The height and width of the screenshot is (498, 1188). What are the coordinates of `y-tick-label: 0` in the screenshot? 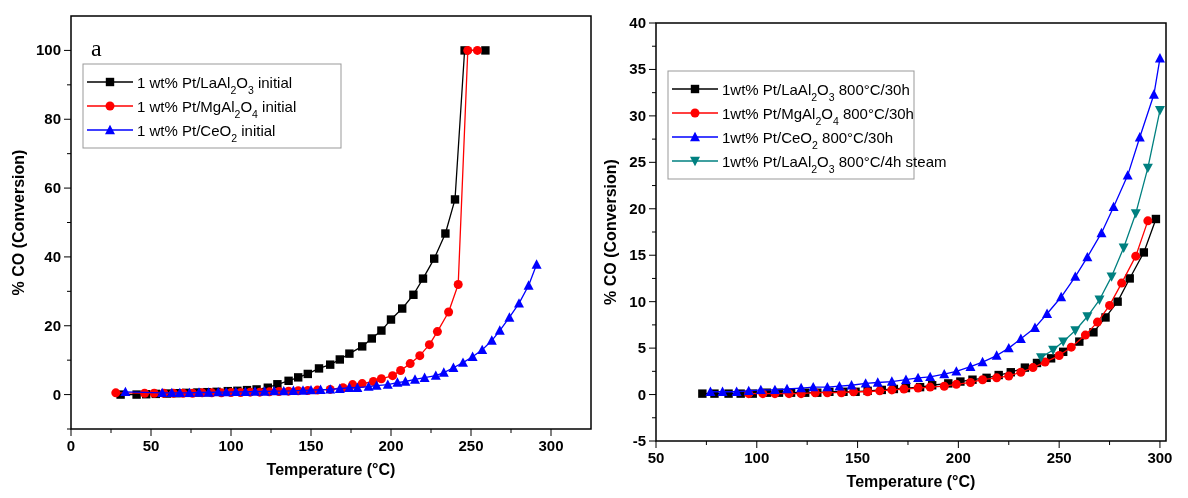 It's located at (56, 394).